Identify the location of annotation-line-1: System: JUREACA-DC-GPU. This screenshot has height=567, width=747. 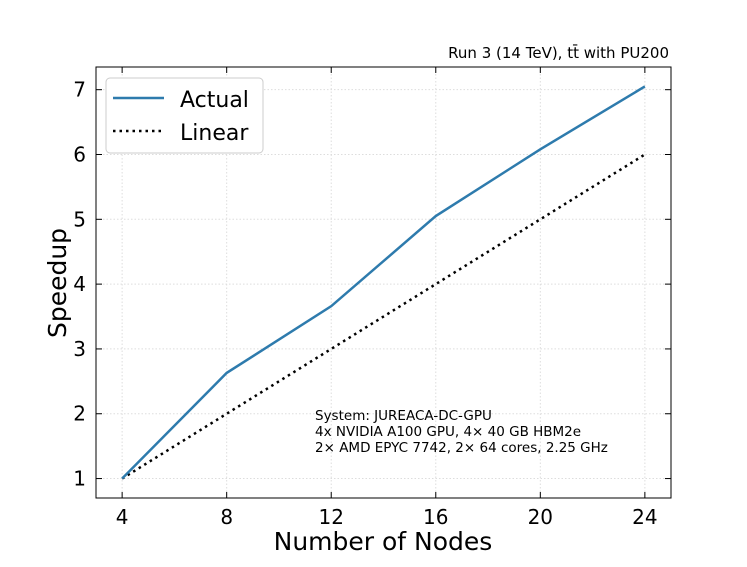
(403, 416).